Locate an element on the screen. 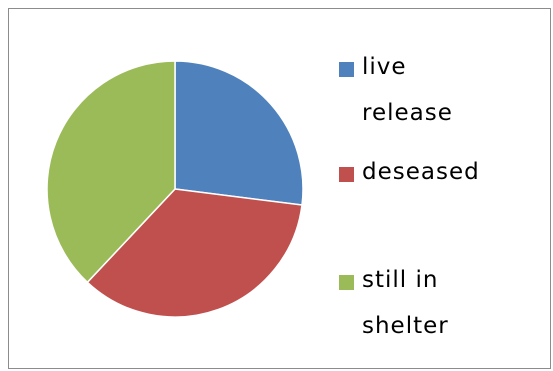  legend-swatch-still-in-shelter is located at coordinates (346, 282).